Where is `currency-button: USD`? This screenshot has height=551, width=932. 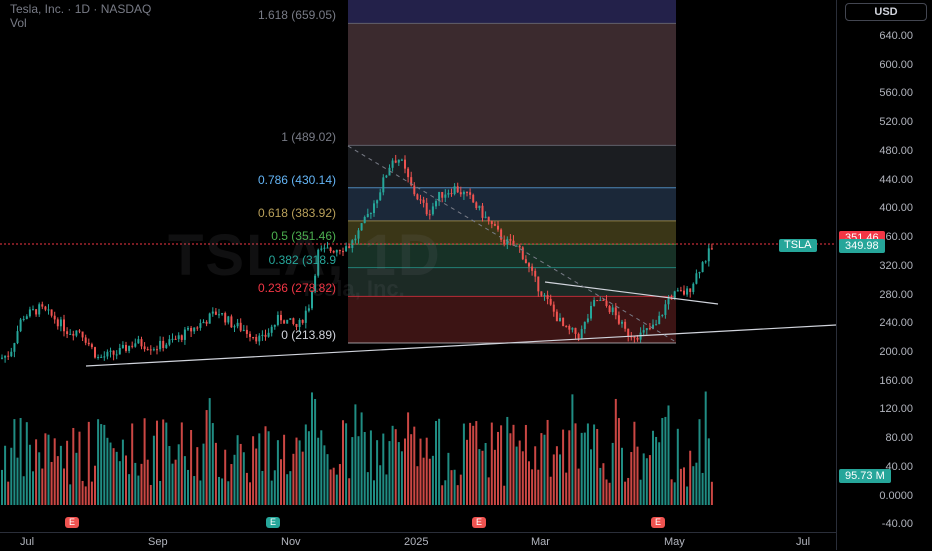 currency-button: USD is located at coordinates (886, 12).